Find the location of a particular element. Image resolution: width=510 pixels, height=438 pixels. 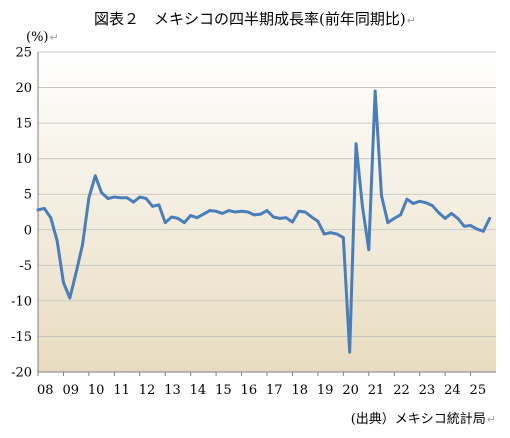

y-tick-label: 20 is located at coordinates (23, 88).